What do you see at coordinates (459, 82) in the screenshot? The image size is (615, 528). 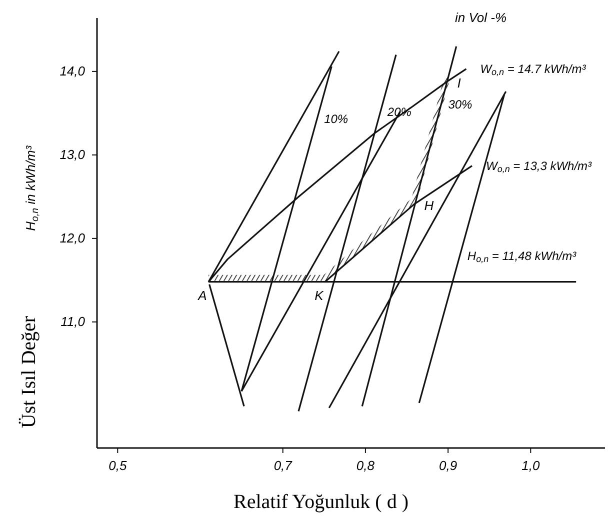 I see `annotation: I` at bounding box center [459, 82].